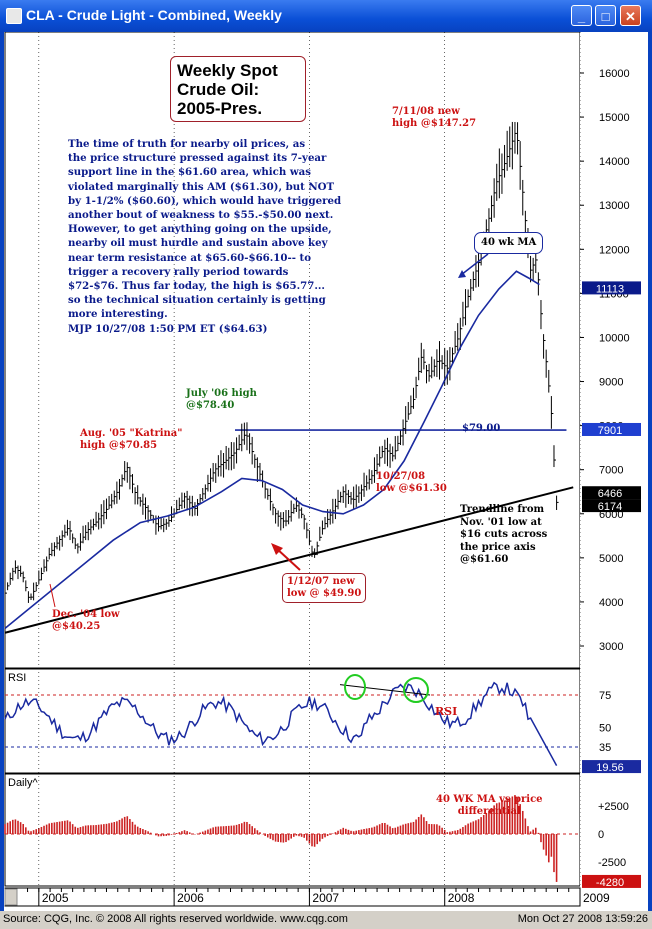  I want to click on price-axis-label: 16000, so click(614, 74).